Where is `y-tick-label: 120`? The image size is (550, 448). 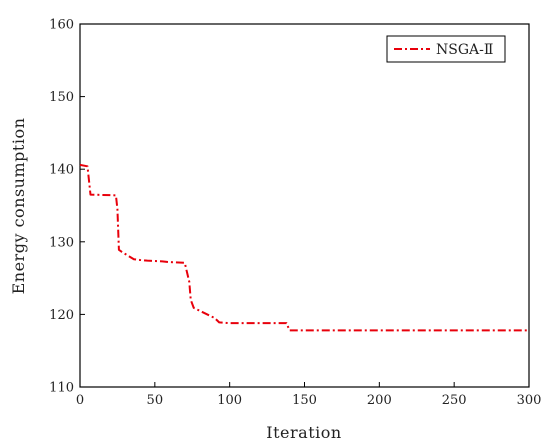 y-tick-label: 120 is located at coordinates (61, 315).